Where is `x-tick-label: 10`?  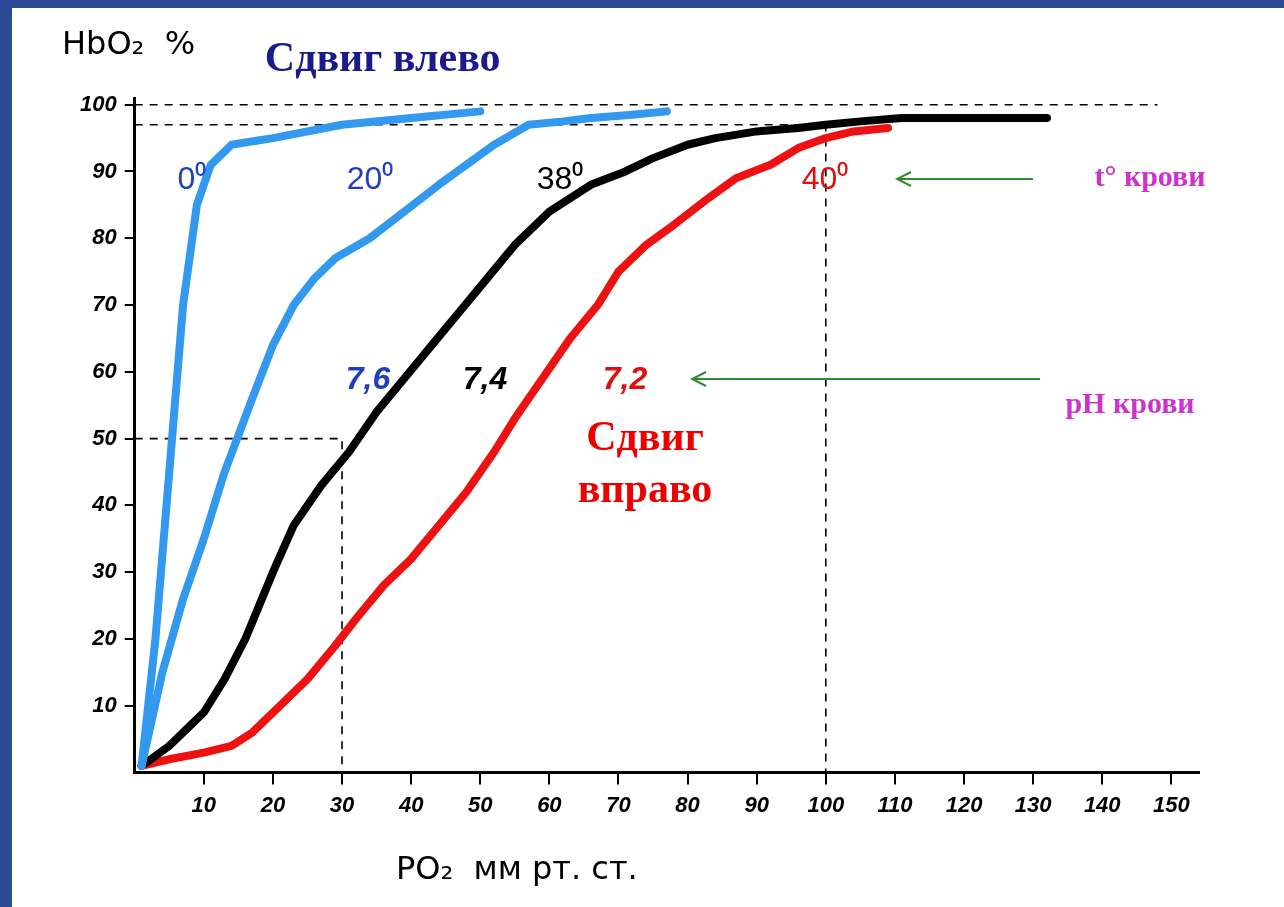 x-tick-label: 10 is located at coordinates (204, 804).